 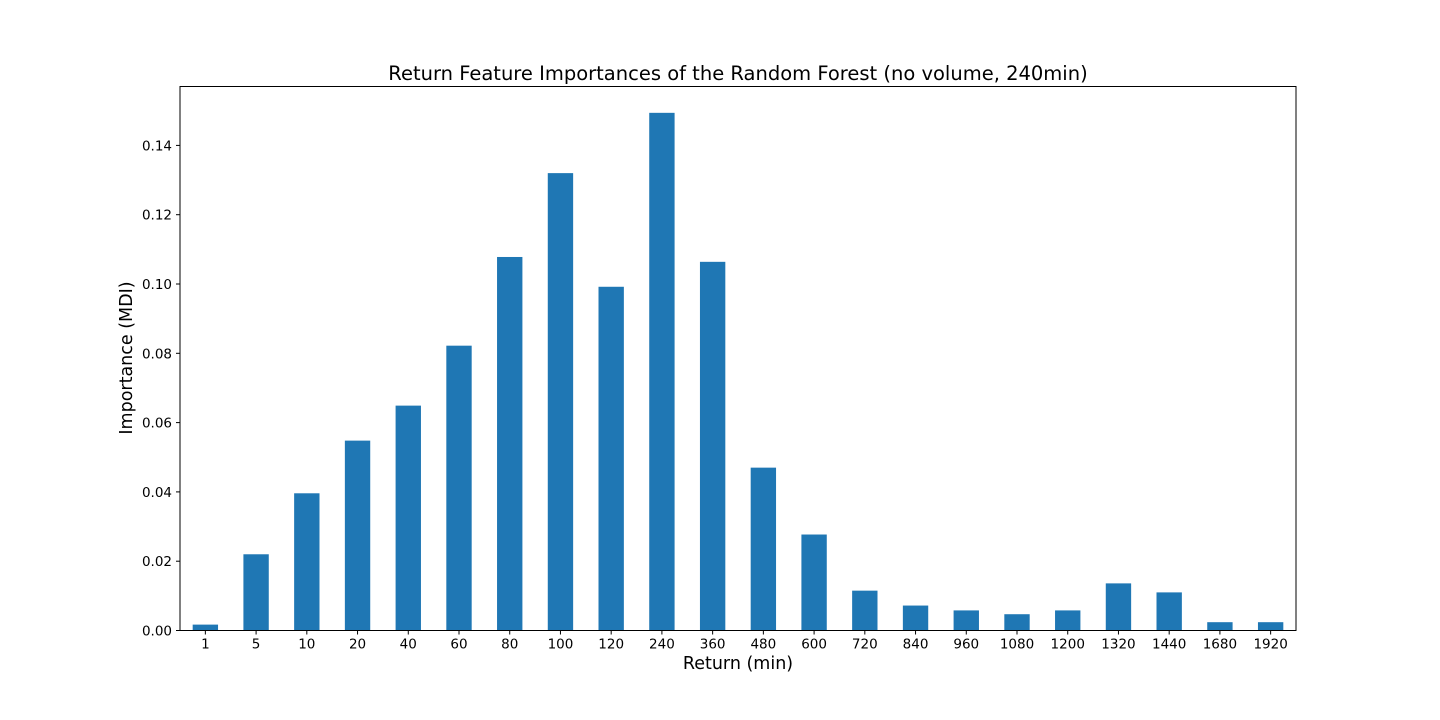 I want to click on x-tick-label: 600, so click(x=814, y=645).